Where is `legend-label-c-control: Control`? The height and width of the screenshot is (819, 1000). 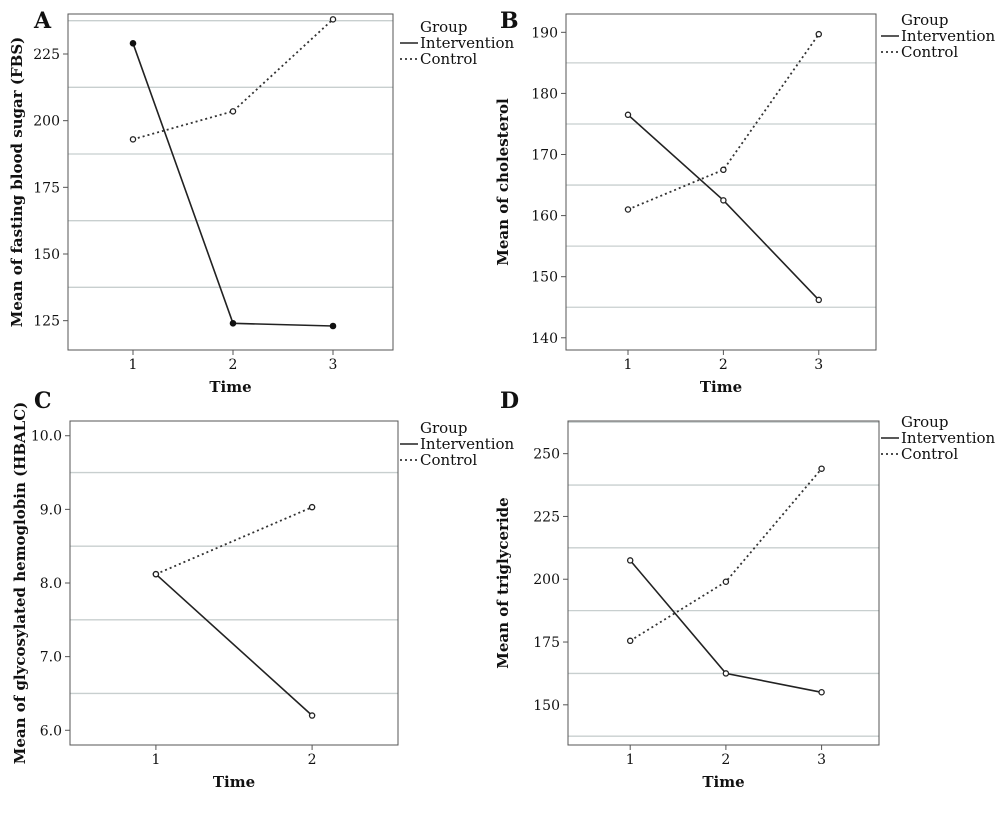 legend-label-c-control: Control is located at coordinates (448, 460).